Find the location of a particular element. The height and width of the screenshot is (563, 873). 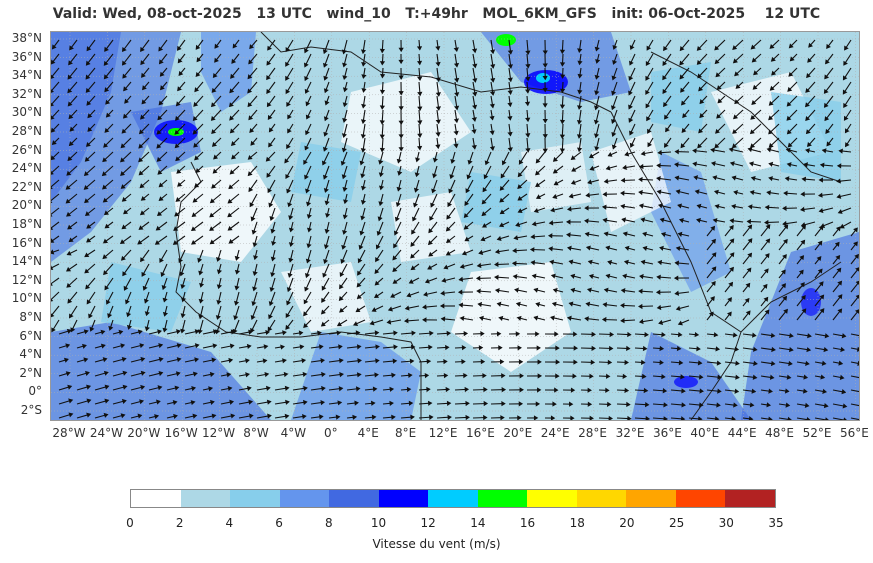

latitude-label: 12°N is located at coordinates (26, 279).